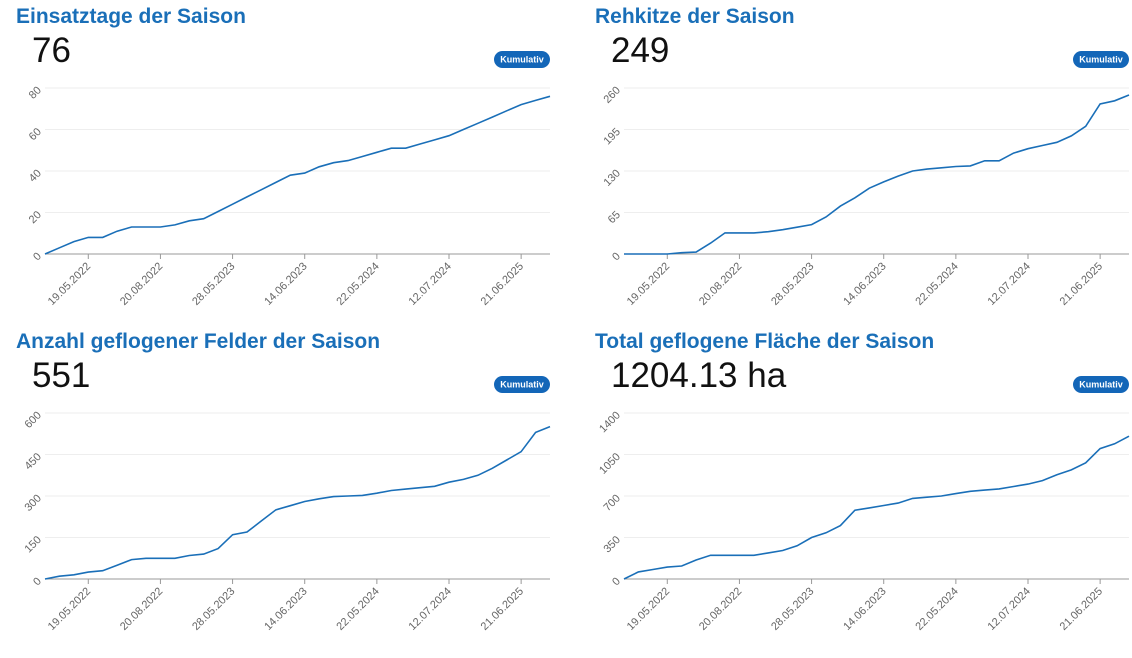 This screenshot has width=1132, height=658. What do you see at coordinates (611, 544) in the screenshot?
I see `y-tick-label: 350` at bounding box center [611, 544].